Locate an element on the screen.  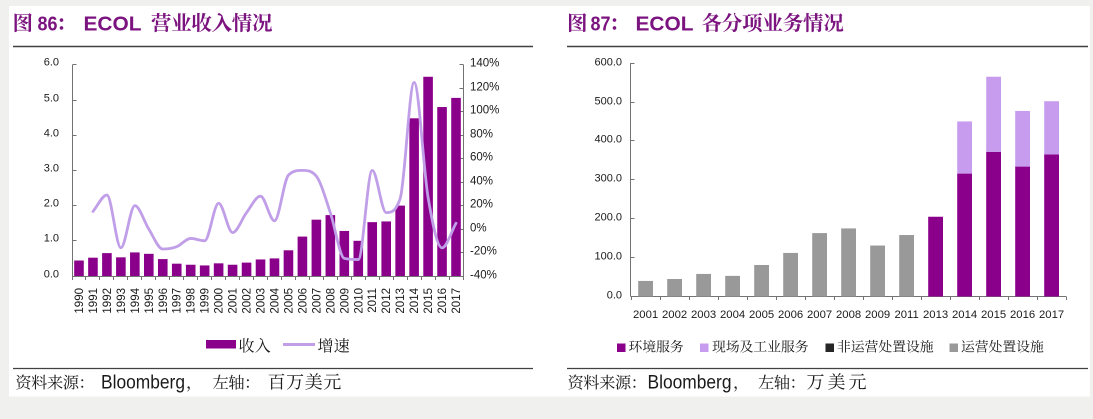
svg-text: 400.0 is located at coordinates (608, 139).